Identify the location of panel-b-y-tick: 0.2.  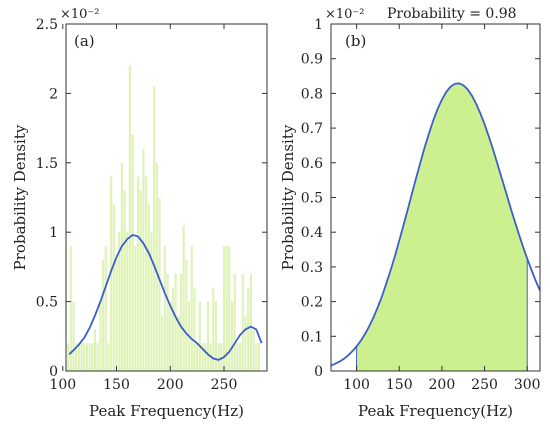
(420, 303).